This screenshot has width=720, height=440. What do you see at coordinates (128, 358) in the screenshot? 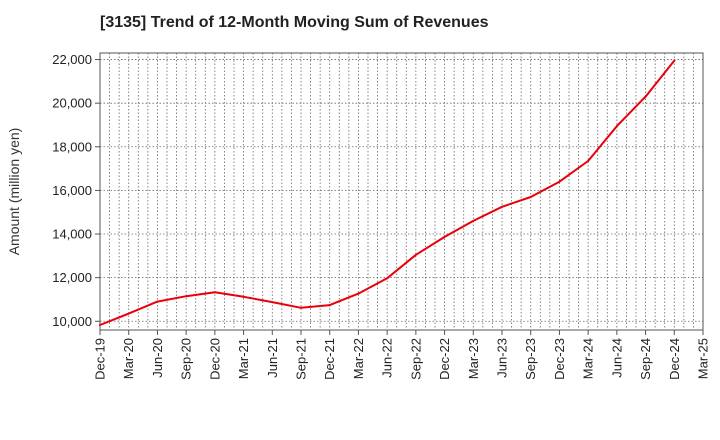
I see `x-tick-label: Mar-20` at bounding box center [128, 358].